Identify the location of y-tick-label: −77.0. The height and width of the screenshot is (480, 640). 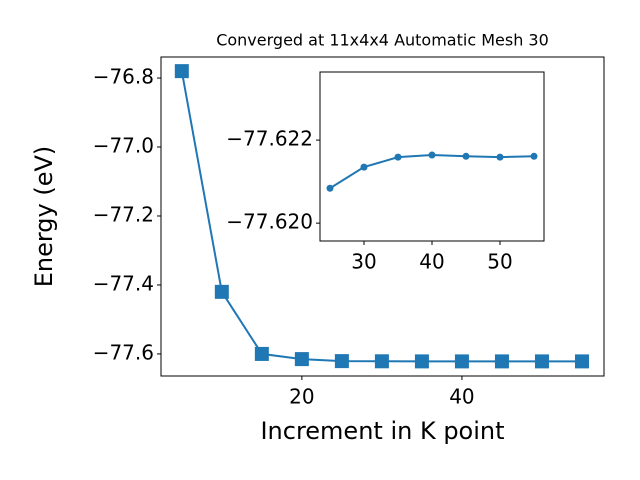
(123, 146).